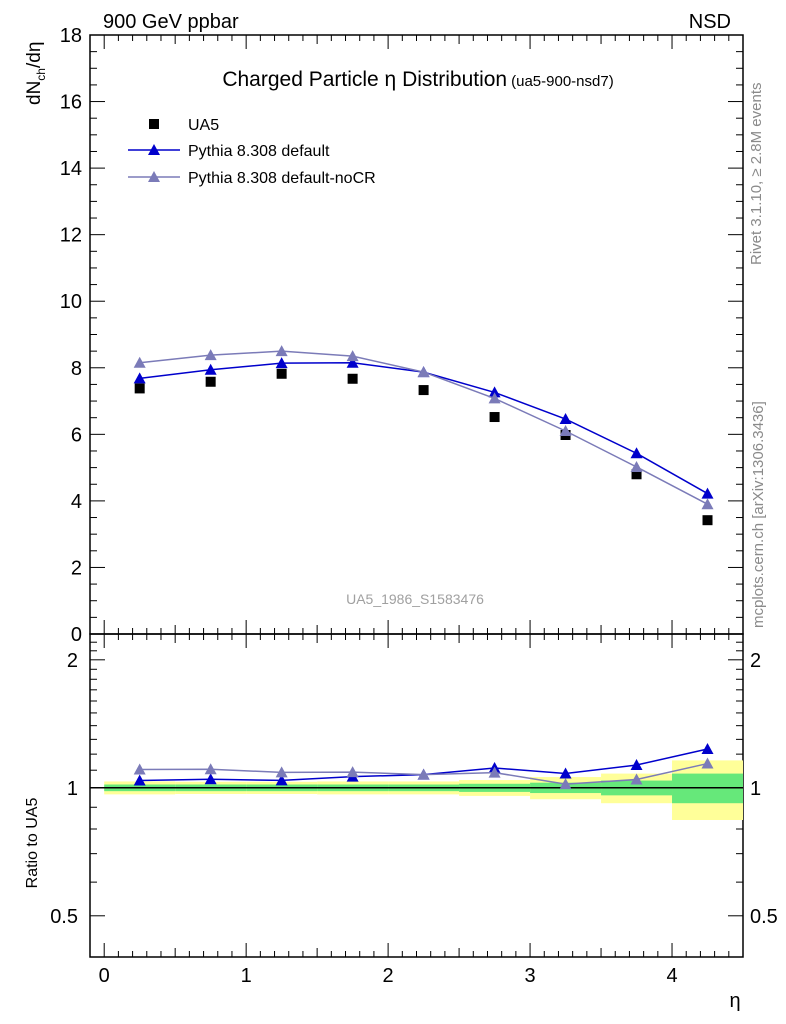 This screenshot has height=1024, width=786. What do you see at coordinates (104, 976) in the screenshot?
I see `x-tick-label: 0` at bounding box center [104, 976].